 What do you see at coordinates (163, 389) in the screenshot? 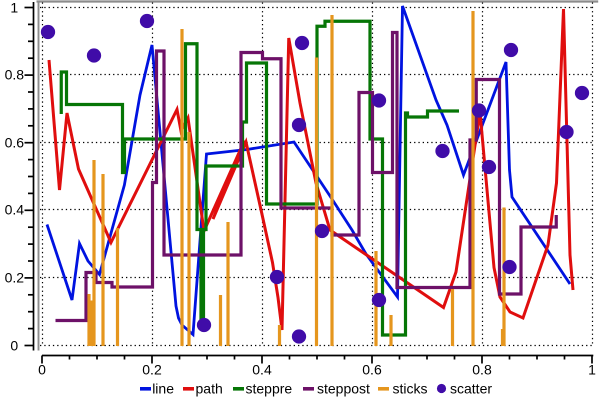
I see `svg-text: line` at bounding box center [163, 389].